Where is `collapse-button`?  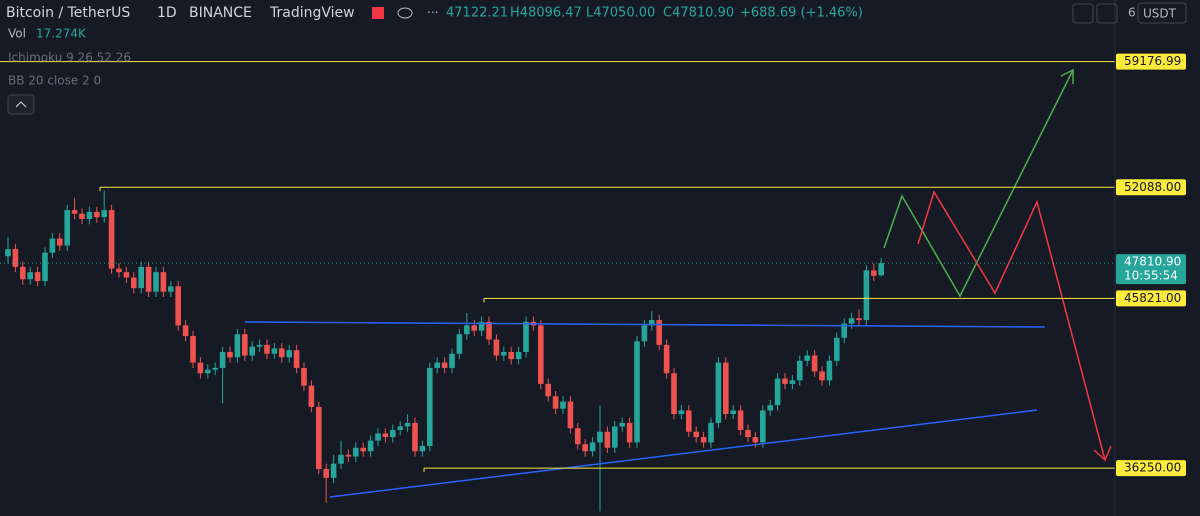
collapse-button is located at coordinates (21, 104).